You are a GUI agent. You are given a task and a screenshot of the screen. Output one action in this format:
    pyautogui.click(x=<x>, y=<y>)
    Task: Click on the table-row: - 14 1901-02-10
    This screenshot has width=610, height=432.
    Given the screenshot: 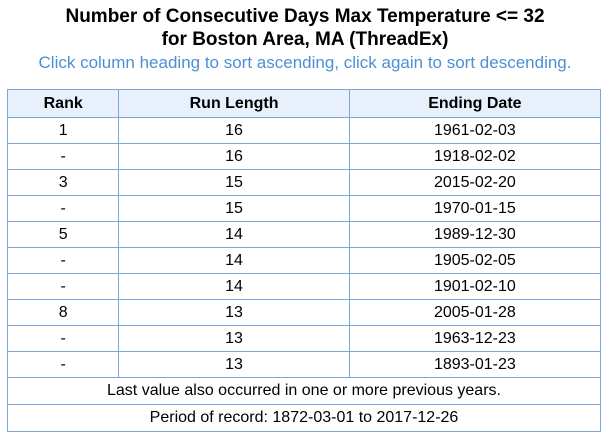 What is the action you would take?
    pyautogui.click(x=304, y=286)
    